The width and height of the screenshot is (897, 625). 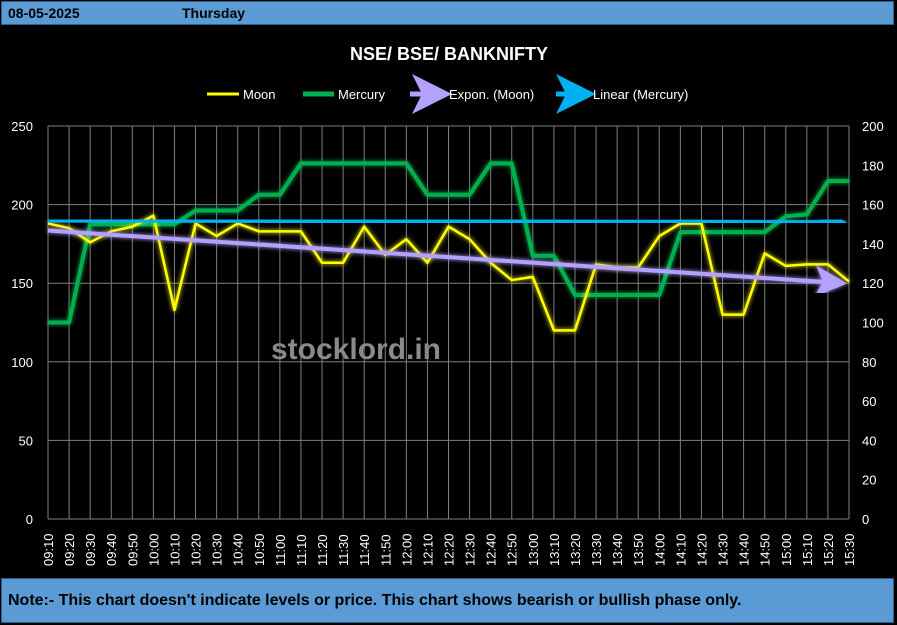 I want to click on y-right-tick-label: 180, so click(x=873, y=165).